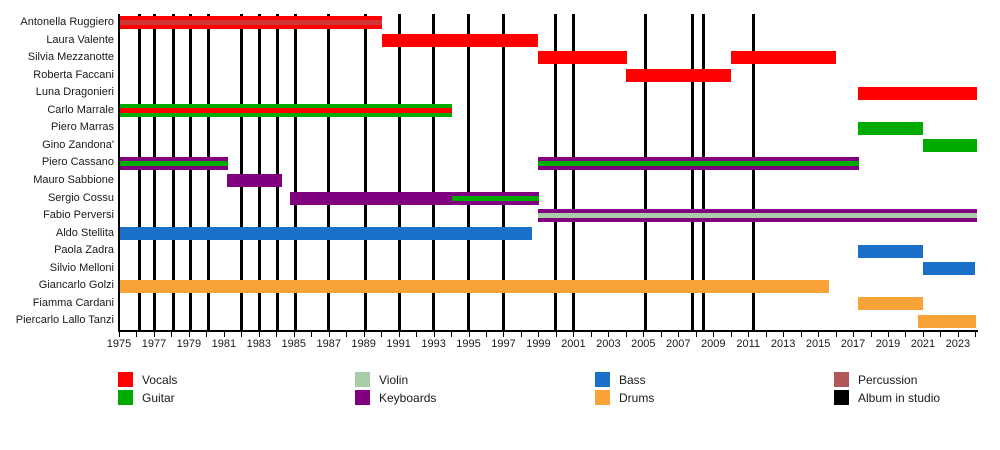 The image size is (1000, 450). I want to click on legend-label-violin: Violin, so click(394, 380).